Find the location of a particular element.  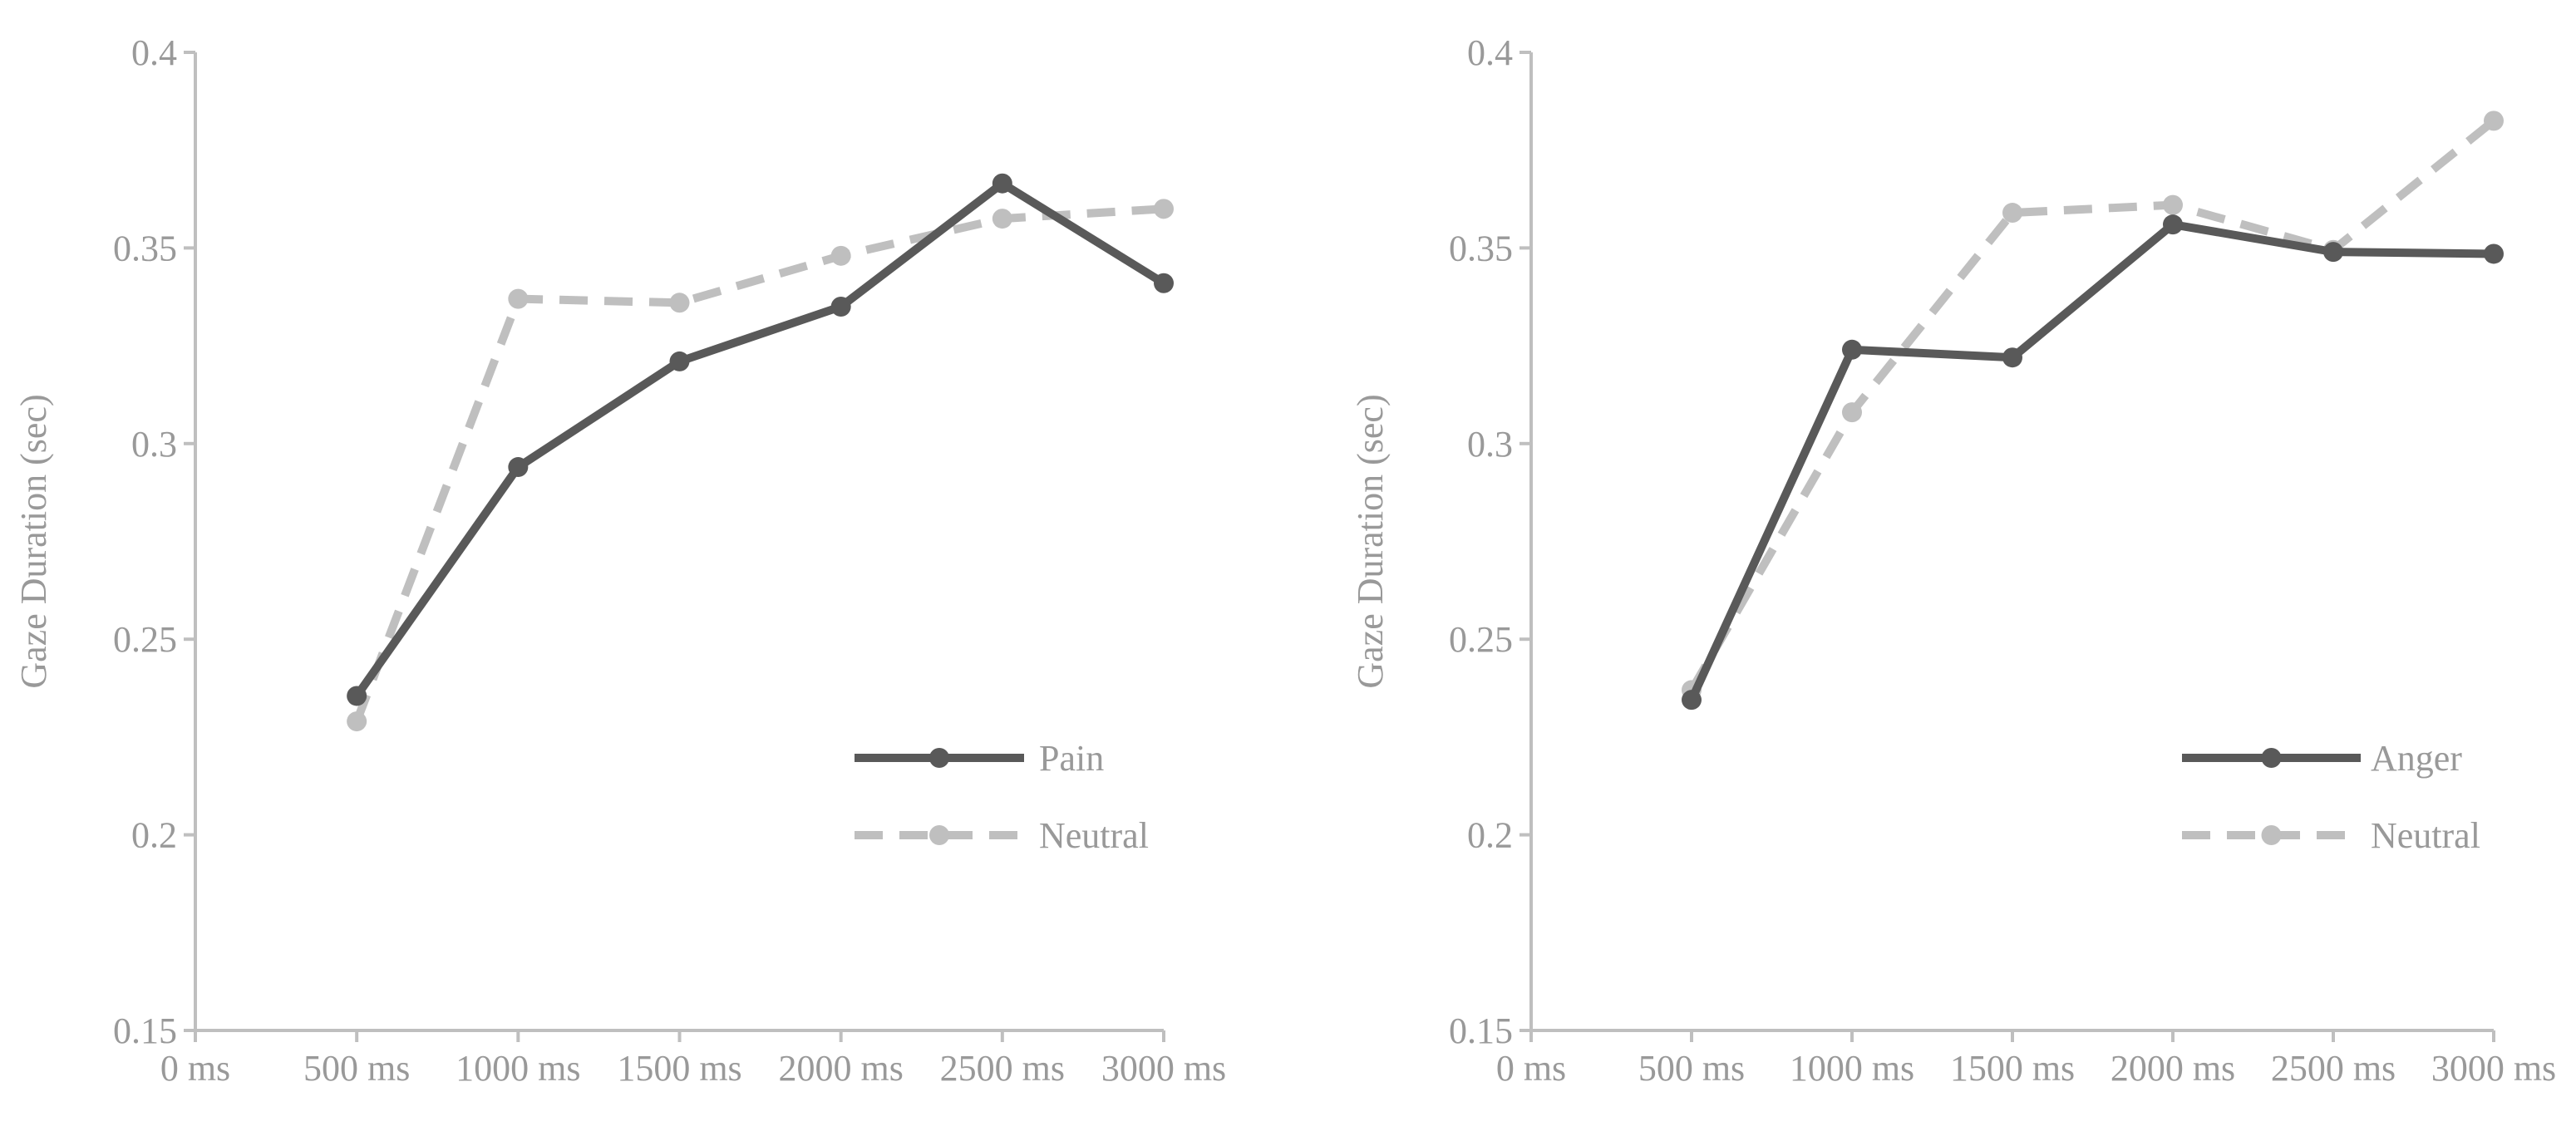

legend-label-pain: Pain is located at coordinates (1071, 758).